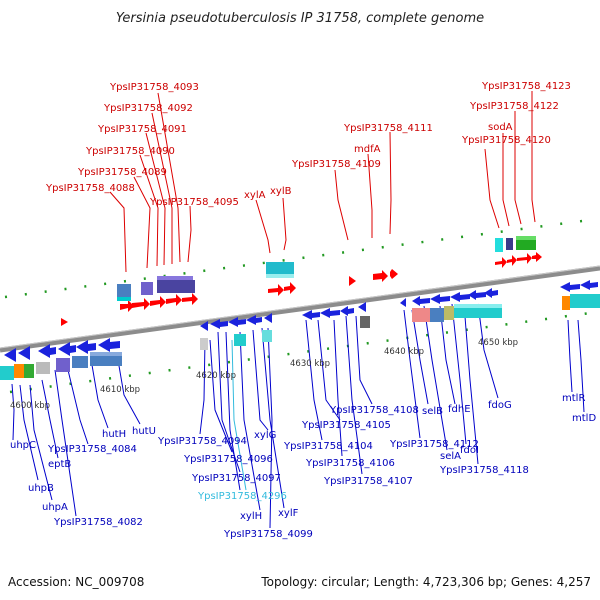 The width and height of the screenshot is (600, 600). What do you see at coordinates (41, 488) in the screenshot?
I see `gene-label: uhpB` at bounding box center [41, 488].